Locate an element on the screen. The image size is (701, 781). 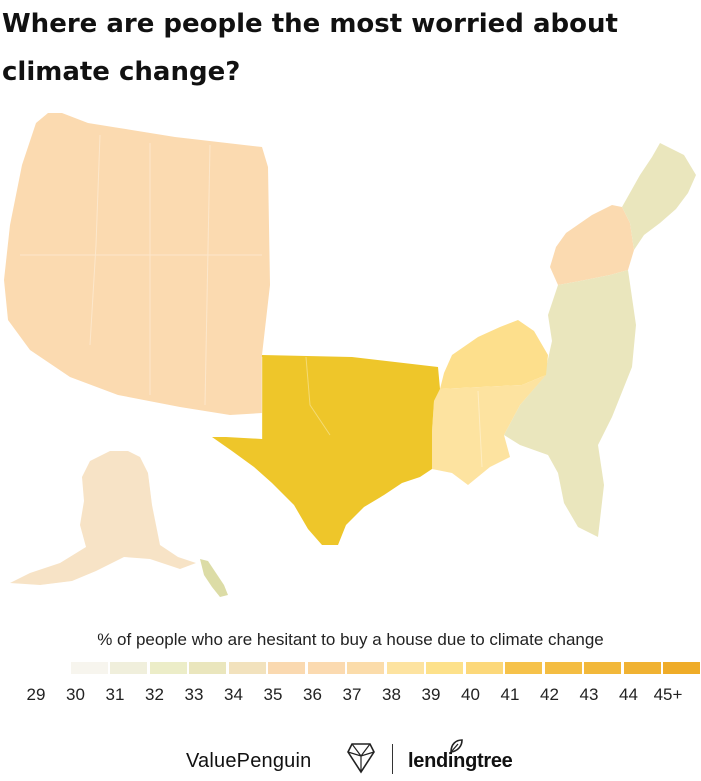
leaf-icon is located at coordinates (456, 746).